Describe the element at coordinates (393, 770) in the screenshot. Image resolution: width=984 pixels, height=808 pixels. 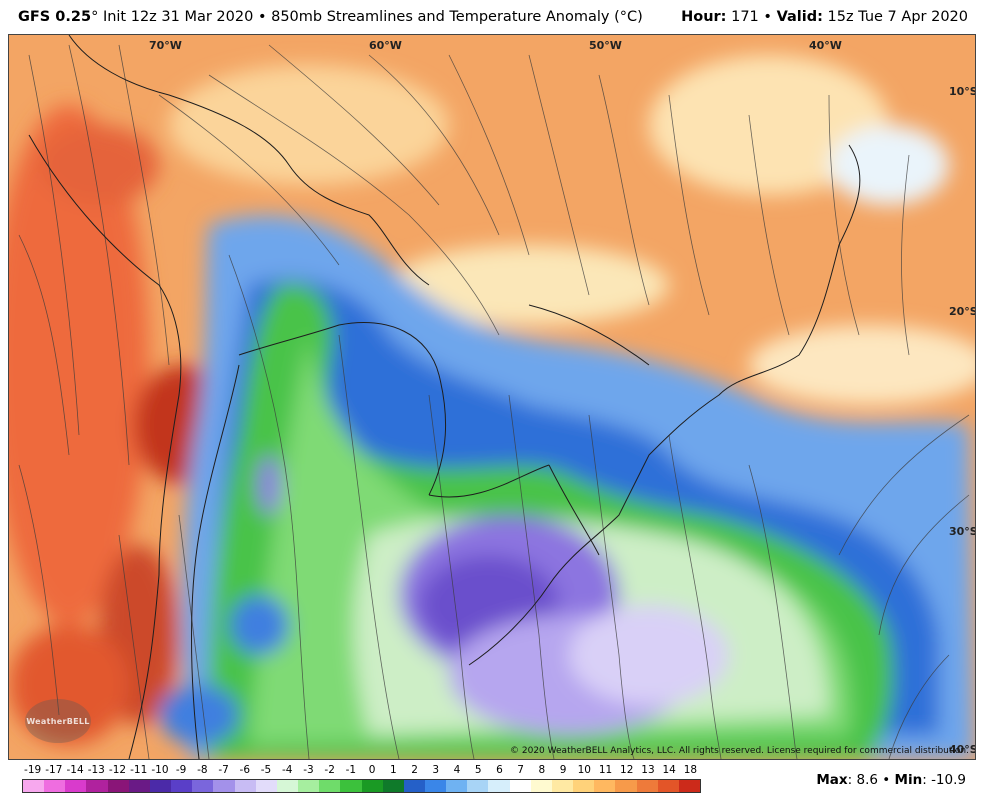
I see `colorbar-tick-label: 1` at that location.